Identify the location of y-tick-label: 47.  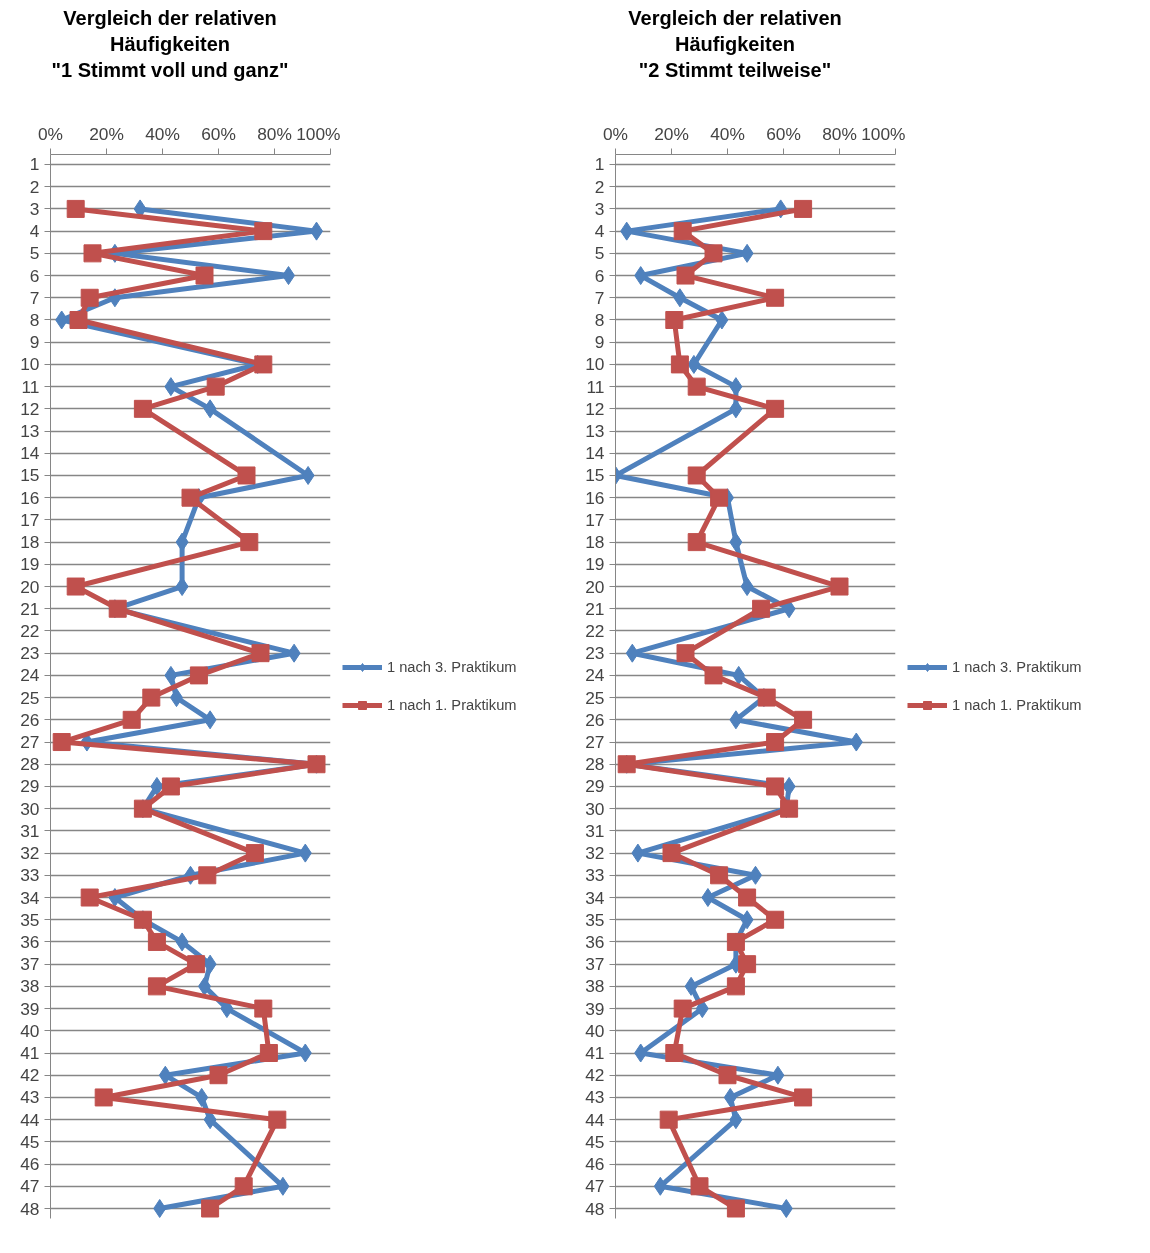
(30, 1186).